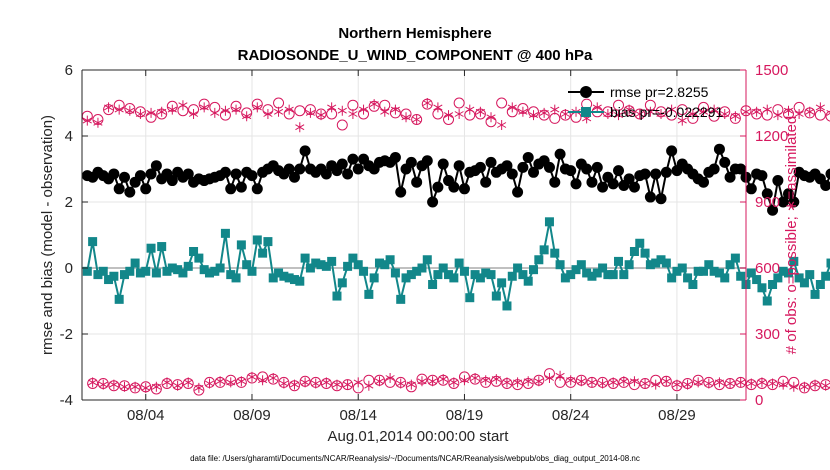  I want to click on x-tick-label: 08/29, so click(677, 415).